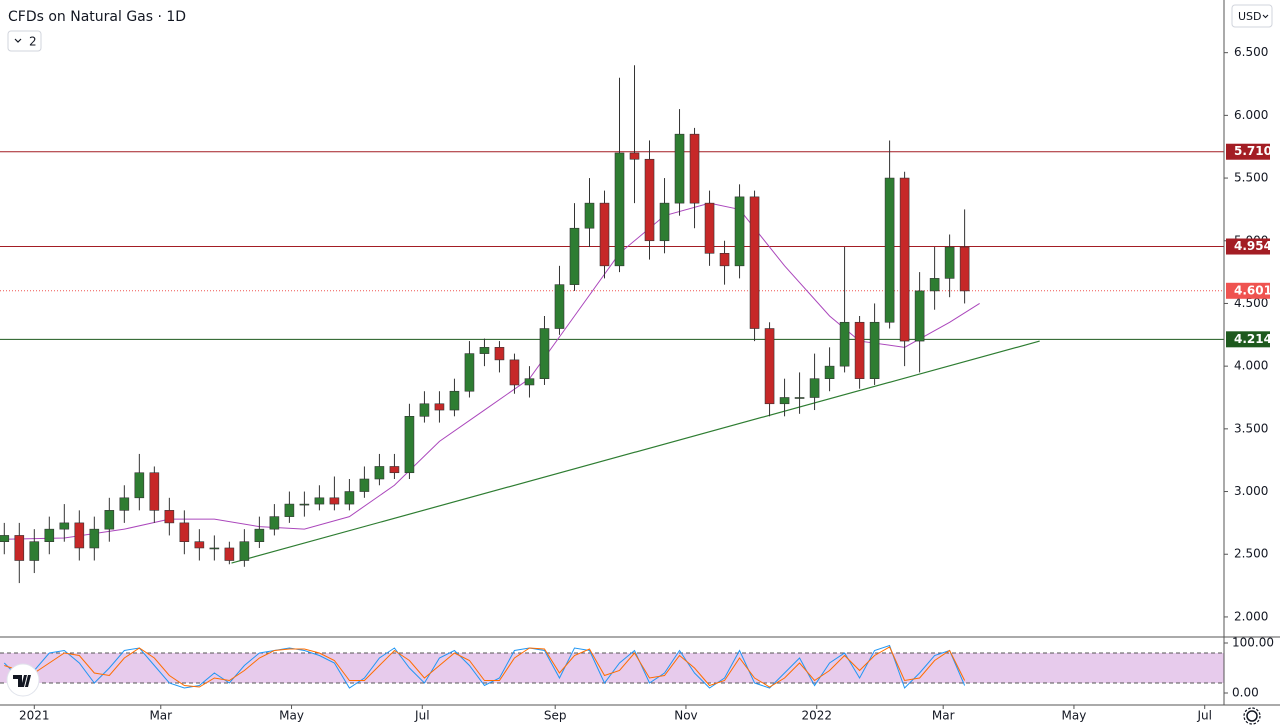 This screenshot has width=1280, height=728. Describe the element at coordinates (97, 17) in the screenshot. I see `chart-title: CFDs on Natural Gas · 1D` at that location.